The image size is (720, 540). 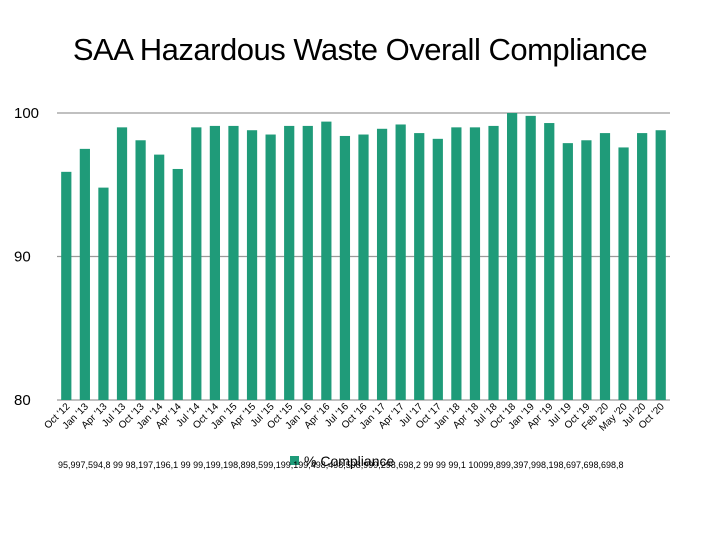 I want to click on y-axis-ticks: 80 90 100, so click(x=26, y=257).